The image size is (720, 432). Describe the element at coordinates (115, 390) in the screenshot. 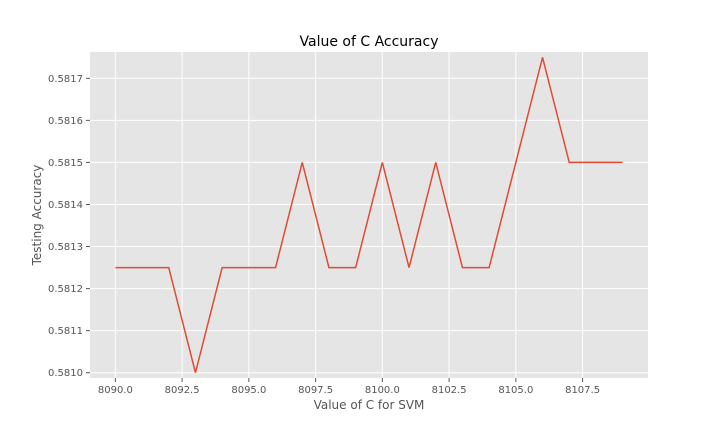

I see `x-tick-label: 8090.0` at that location.